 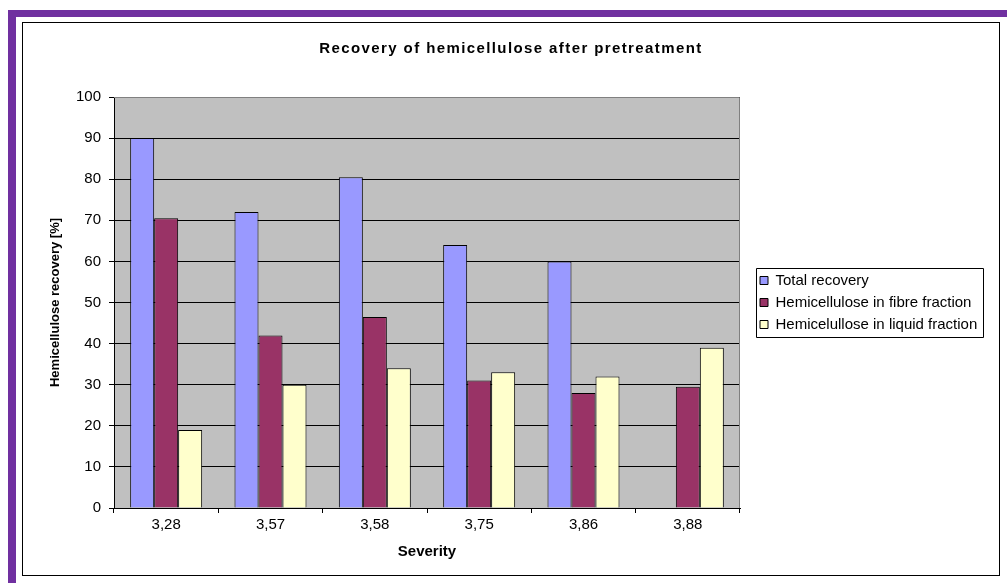 What do you see at coordinates (92, 424) in the screenshot?
I see `y-tick-label: 20` at bounding box center [92, 424].